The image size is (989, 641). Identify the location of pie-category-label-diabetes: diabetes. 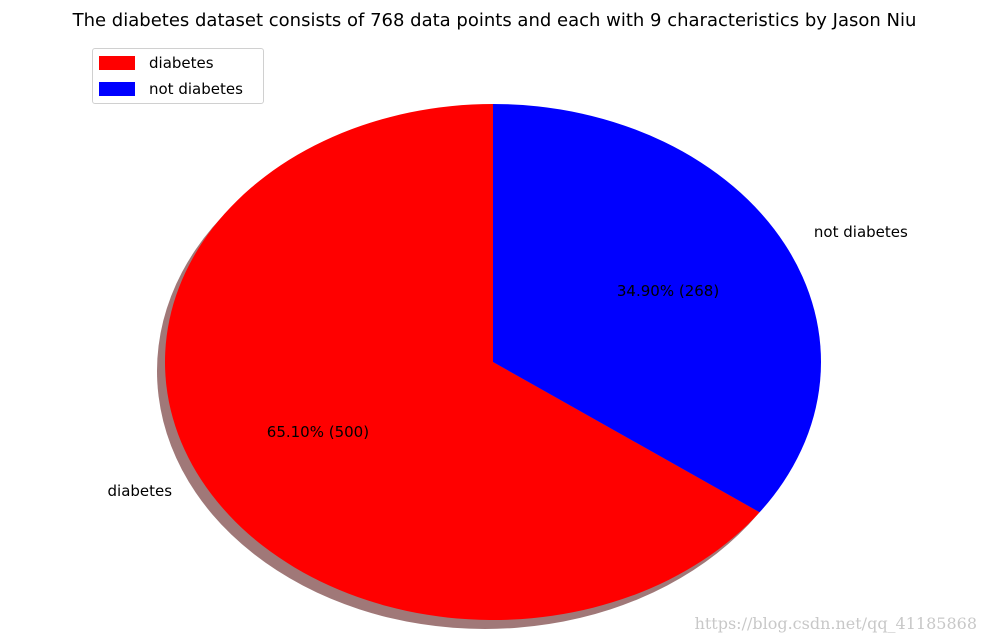
(140, 491).